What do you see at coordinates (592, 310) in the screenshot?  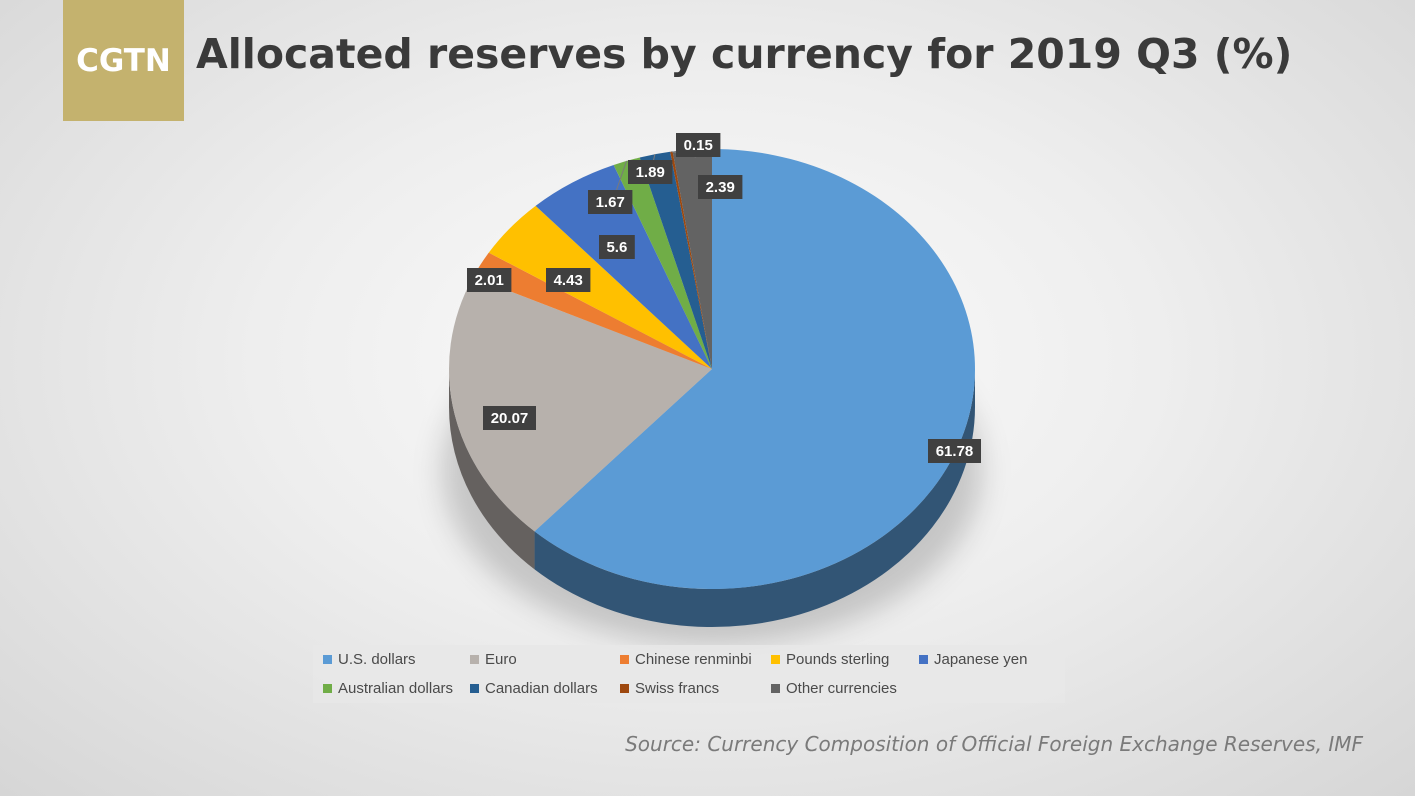 I see `pie-slice-chinese-renminbi` at bounding box center [592, 310].